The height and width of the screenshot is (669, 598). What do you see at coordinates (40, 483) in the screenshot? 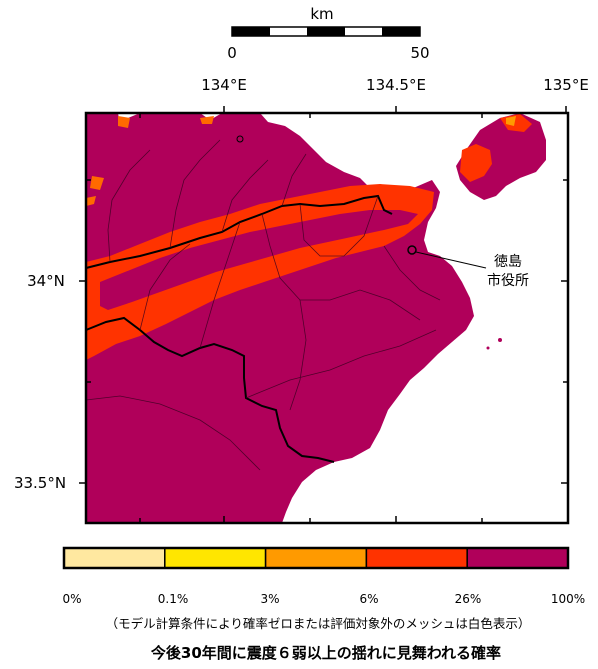
I see `lat-label-33-5: 33.5°N` at bounding box center [40, 483].